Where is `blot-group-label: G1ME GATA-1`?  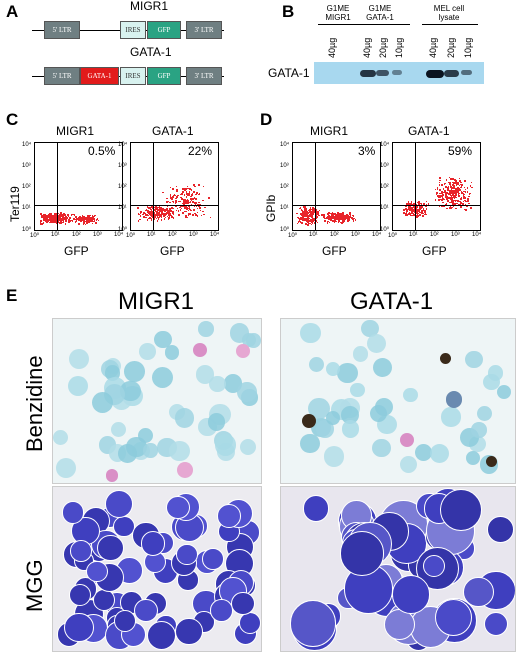 blot-group-label: G1ME GATA-1 is located at coordinates (380, 13).